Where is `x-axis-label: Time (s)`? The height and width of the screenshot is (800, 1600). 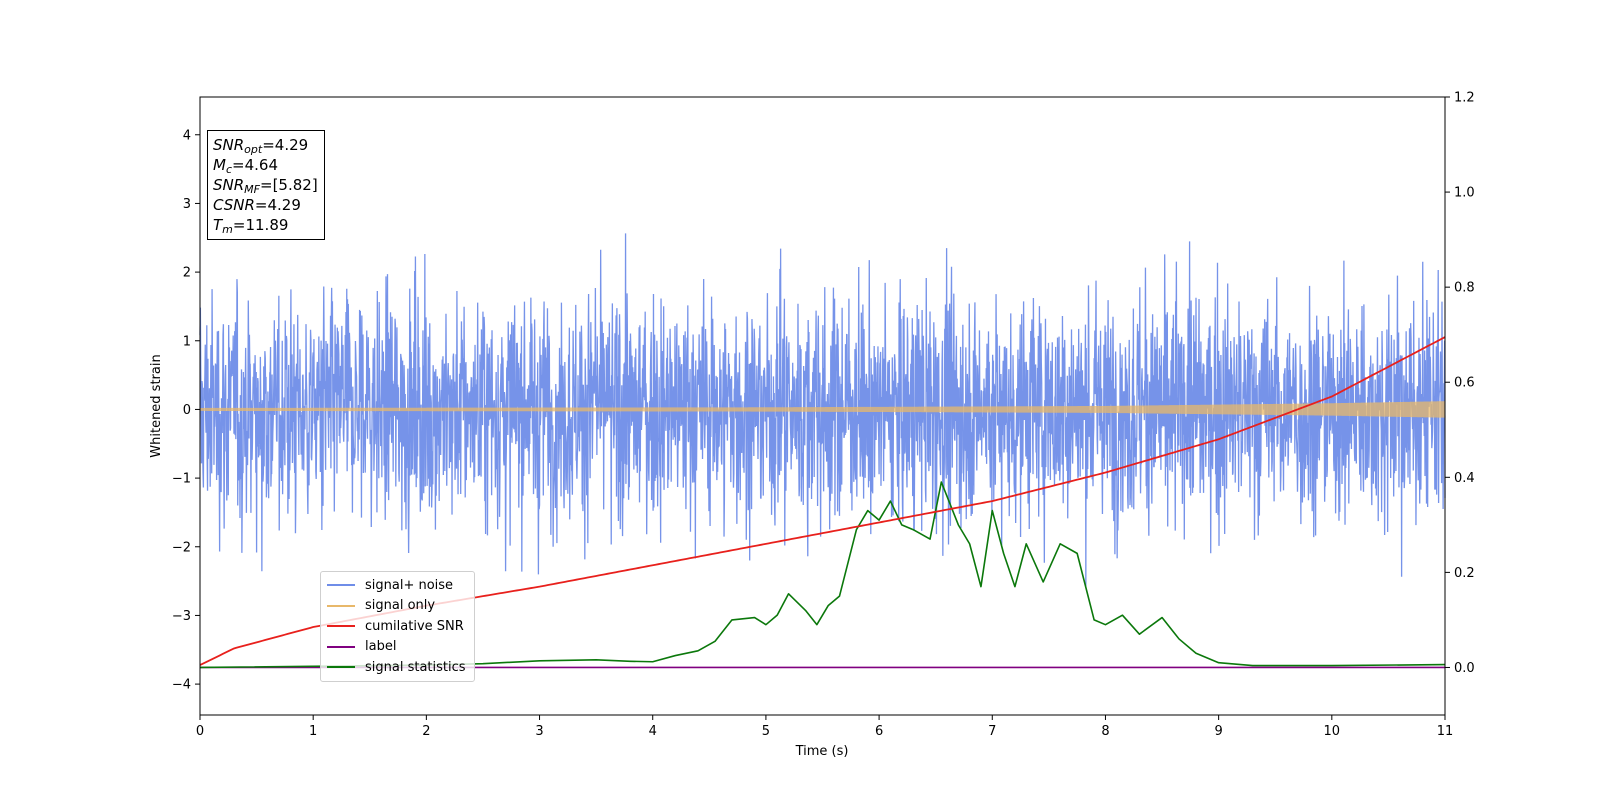
x-axis-label: Time (s) is located at coordinates (822, 751).